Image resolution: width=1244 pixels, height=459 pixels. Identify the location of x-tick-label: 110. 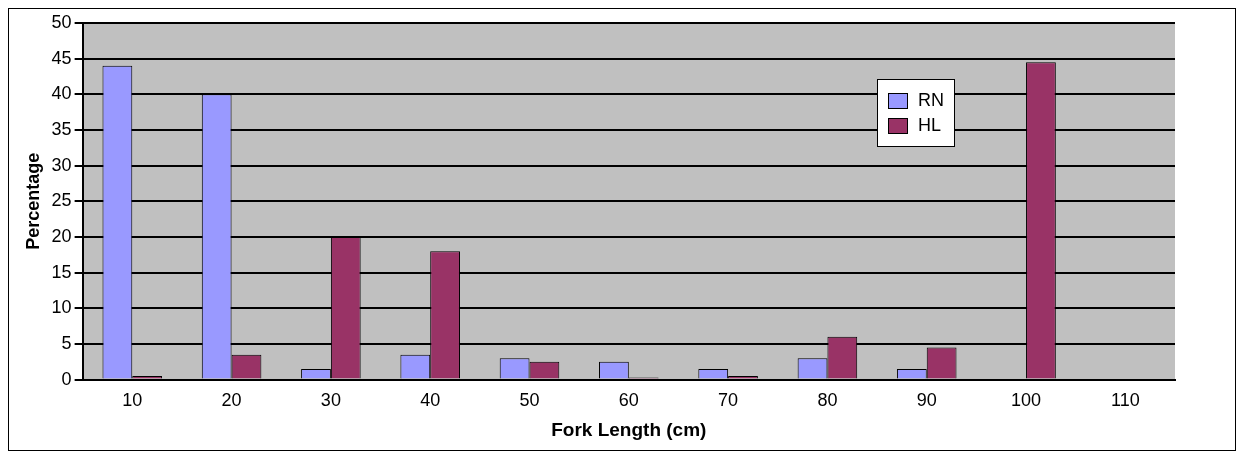
(1125, 400).